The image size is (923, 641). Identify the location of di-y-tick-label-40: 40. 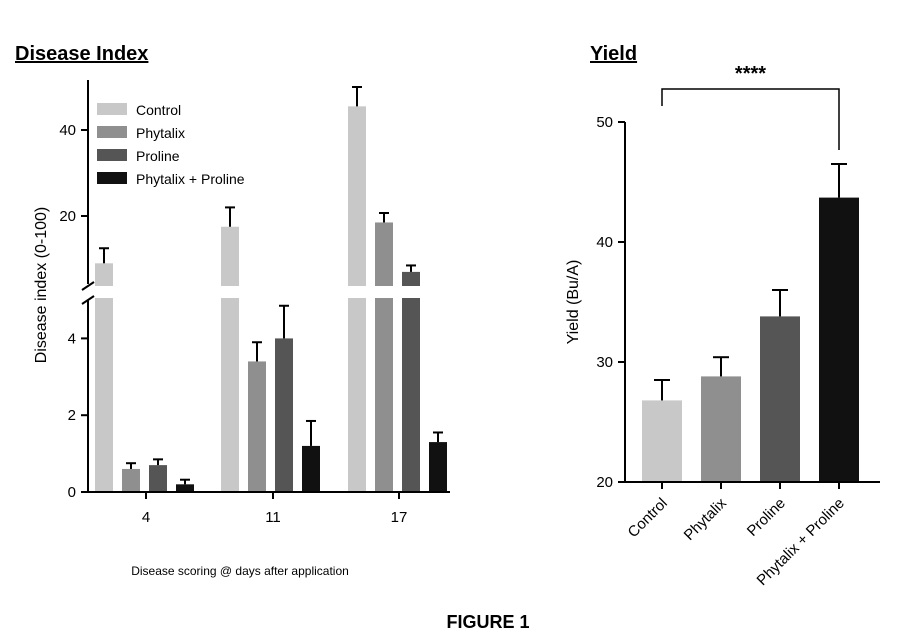
(67, 130).